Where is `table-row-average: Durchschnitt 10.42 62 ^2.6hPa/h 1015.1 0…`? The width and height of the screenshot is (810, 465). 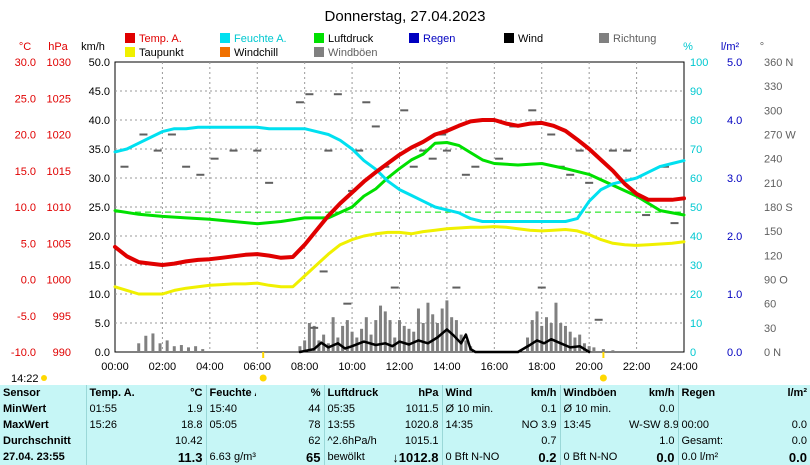
table-row-average: Durchschnitt 10.42 62 ^2.6hPa/h 1015.1 0… is located at coordinates (405, 441).